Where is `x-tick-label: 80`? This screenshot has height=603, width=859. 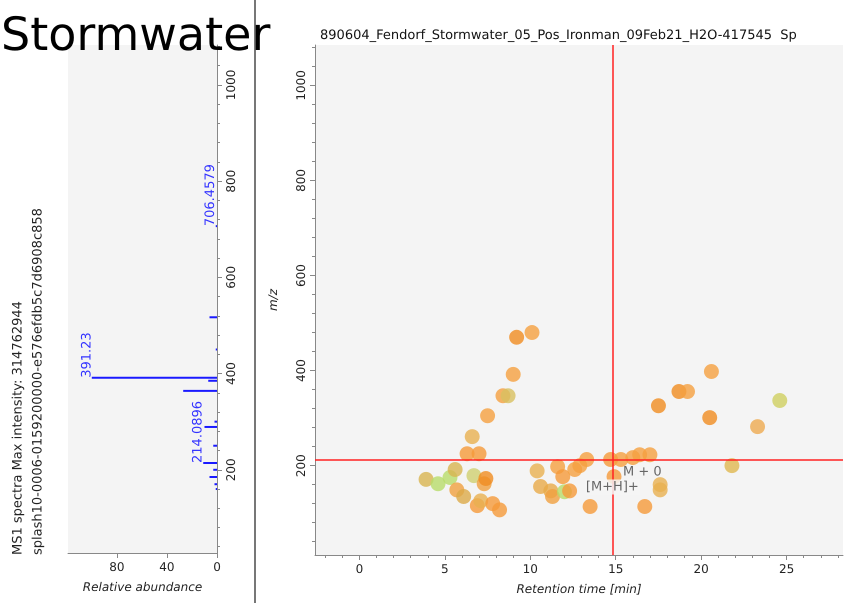
x-tick-label: 80 is located at coordinates (116, 567).